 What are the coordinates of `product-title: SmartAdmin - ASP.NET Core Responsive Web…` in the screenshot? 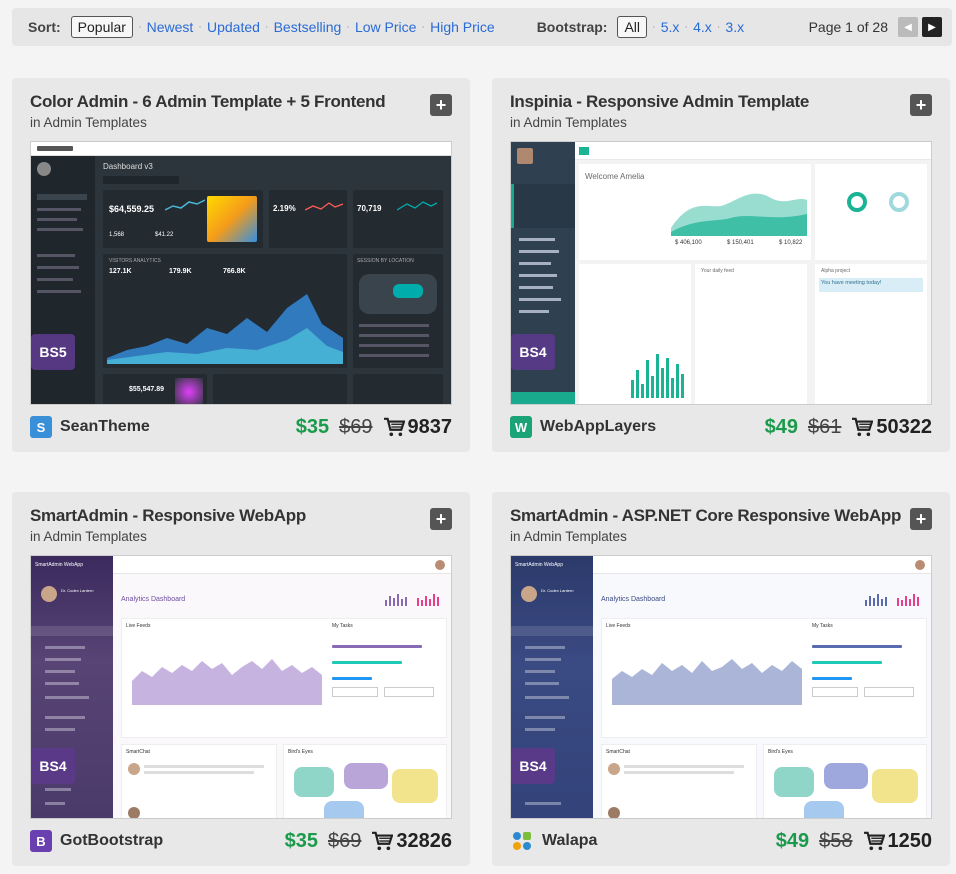 It's located at (706, 515).